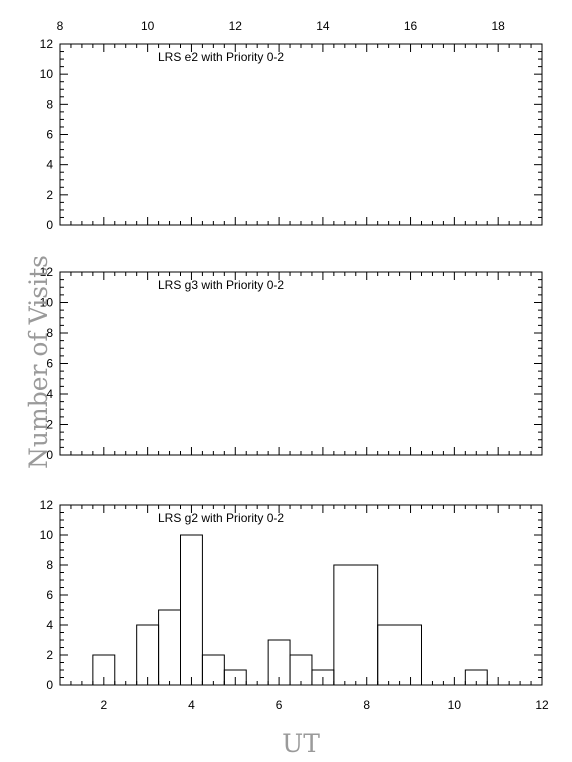  What do you see at coordinates (411, 26) in the screenshot?
I see `x-tick-label: 16` at bounding box center [411, 26].